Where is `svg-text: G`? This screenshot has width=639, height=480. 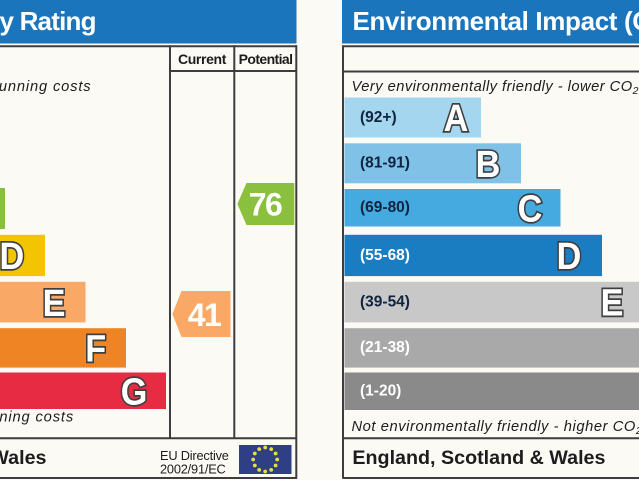
svg-text: G is located at coordinates (134, 391).